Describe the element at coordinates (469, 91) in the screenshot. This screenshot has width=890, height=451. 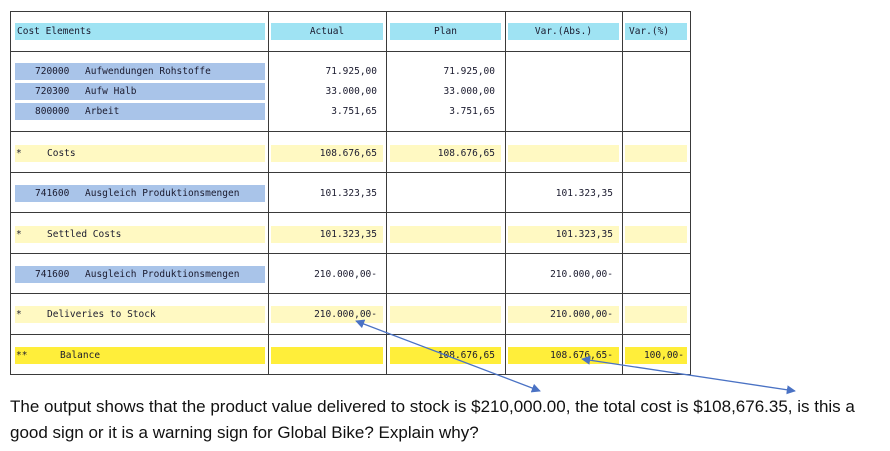
I see `plan-value: 33.000,00` at that location.